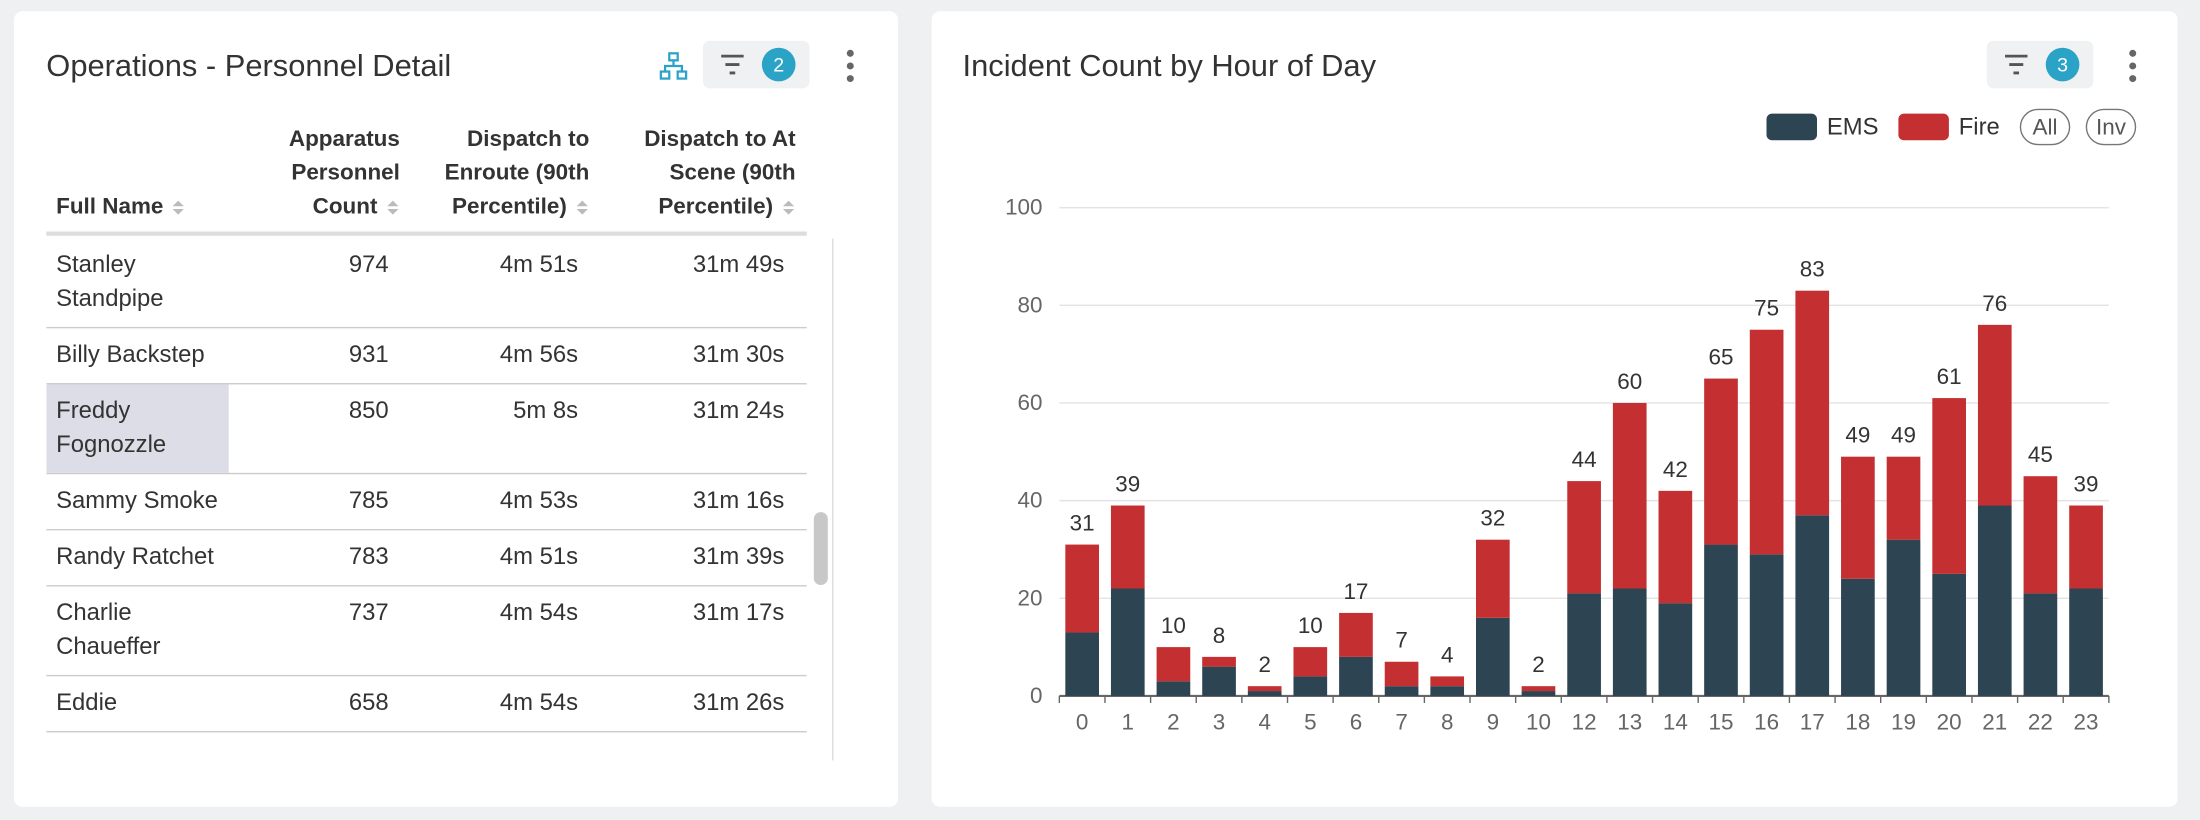 This screenshot has height=820, width=2200. I want to click on data-label: 65, so click(1721, 357).